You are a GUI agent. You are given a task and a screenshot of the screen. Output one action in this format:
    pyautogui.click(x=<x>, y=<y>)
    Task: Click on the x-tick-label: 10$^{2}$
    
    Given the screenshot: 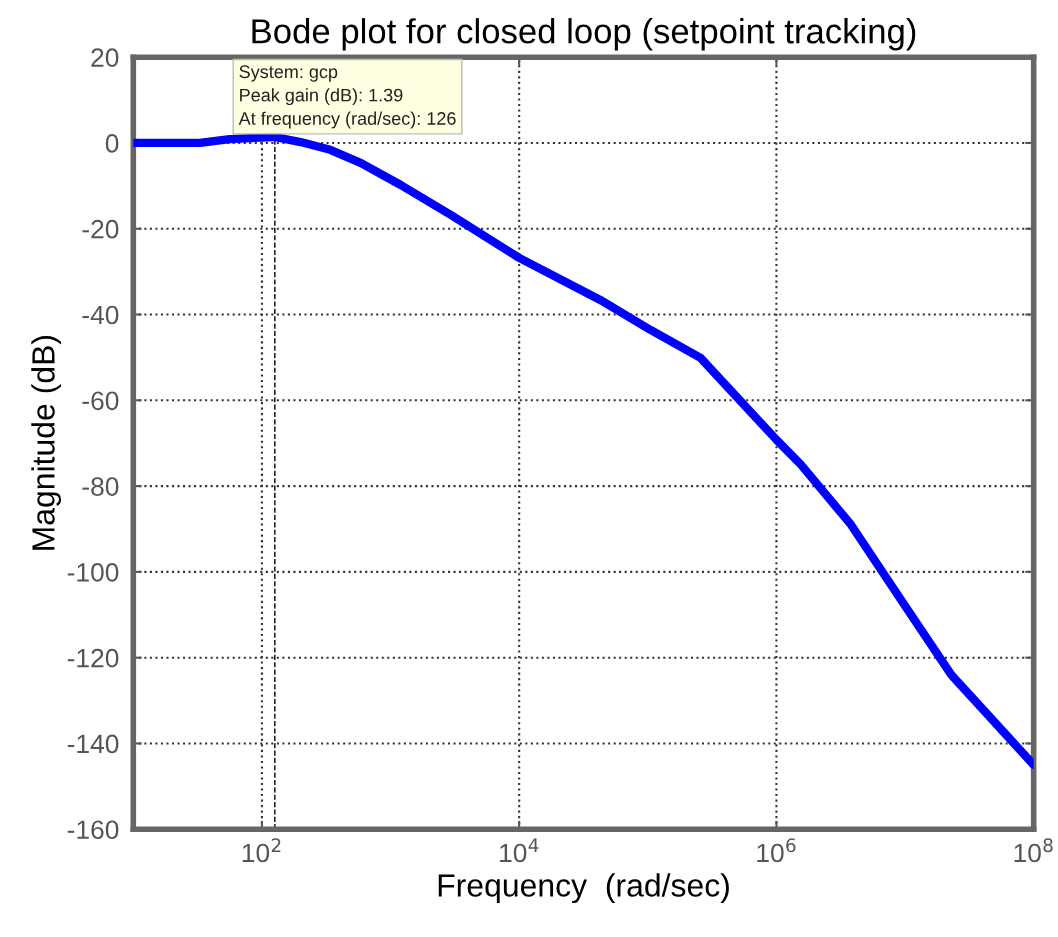 What is the action you would take?
    pyautogui.click(x=261, y=850)
    